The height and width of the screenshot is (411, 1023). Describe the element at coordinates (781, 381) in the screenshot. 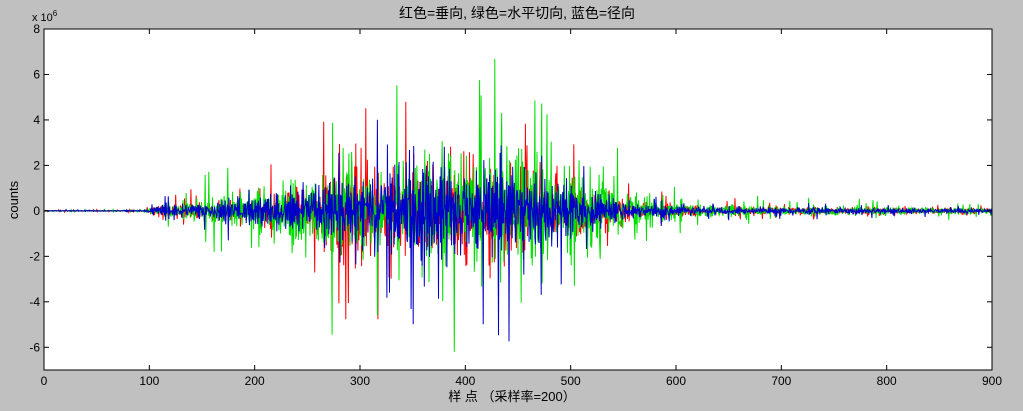

I see `x-tick-label: 700` at that location.